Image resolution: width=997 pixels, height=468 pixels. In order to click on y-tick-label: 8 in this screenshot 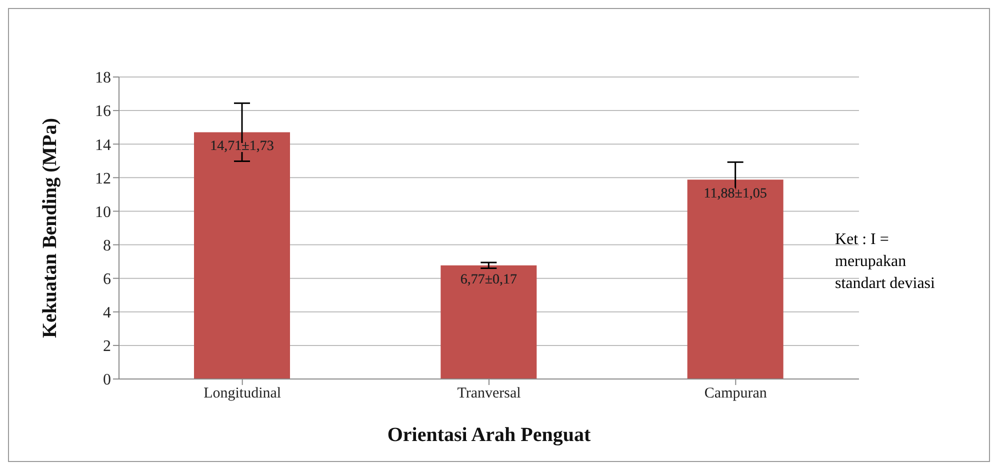, I will do `click(107, 245)`.